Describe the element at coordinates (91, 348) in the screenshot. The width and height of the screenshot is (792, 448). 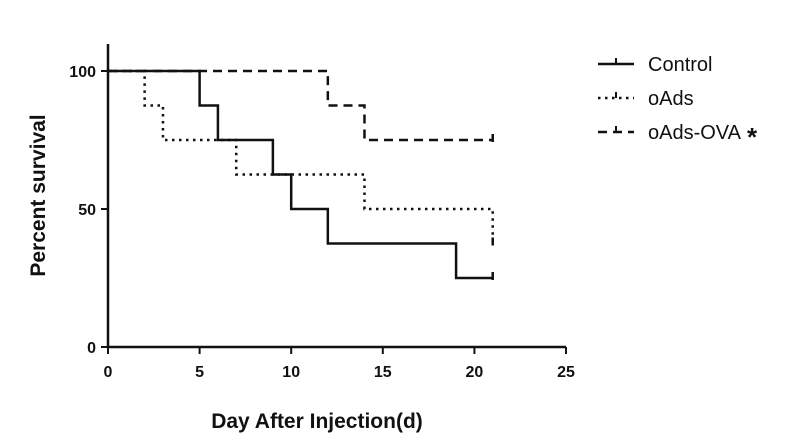
I see `y-tick-label: 0` at that location.